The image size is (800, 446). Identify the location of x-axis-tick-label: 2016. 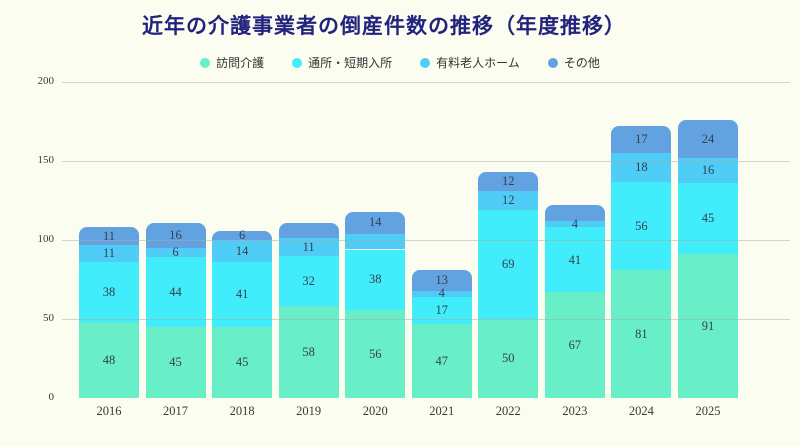
(109, 411).